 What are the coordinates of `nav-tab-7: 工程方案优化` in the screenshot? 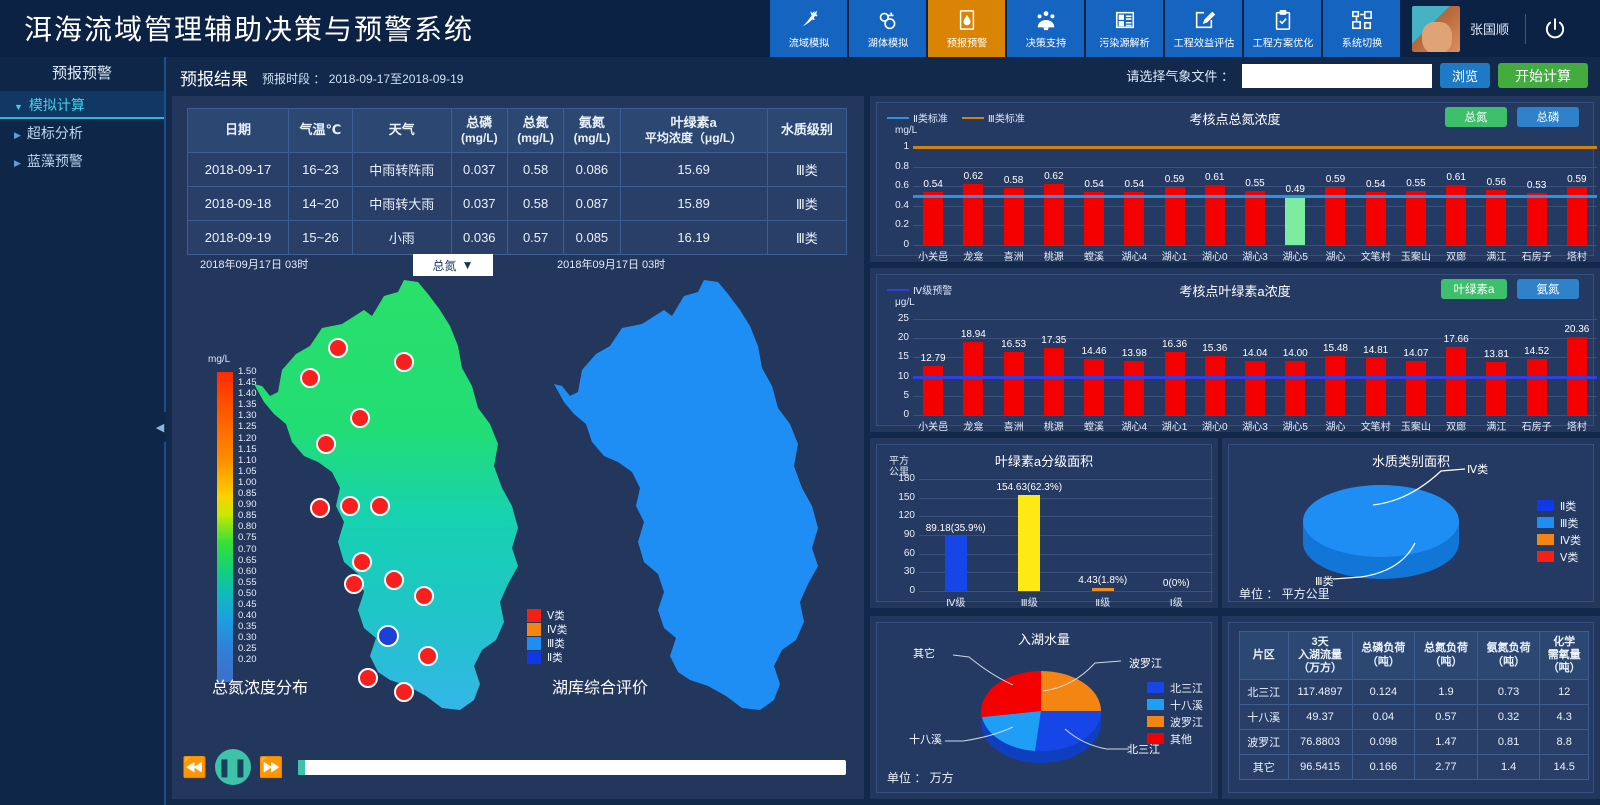 It's located at (1282, 28).